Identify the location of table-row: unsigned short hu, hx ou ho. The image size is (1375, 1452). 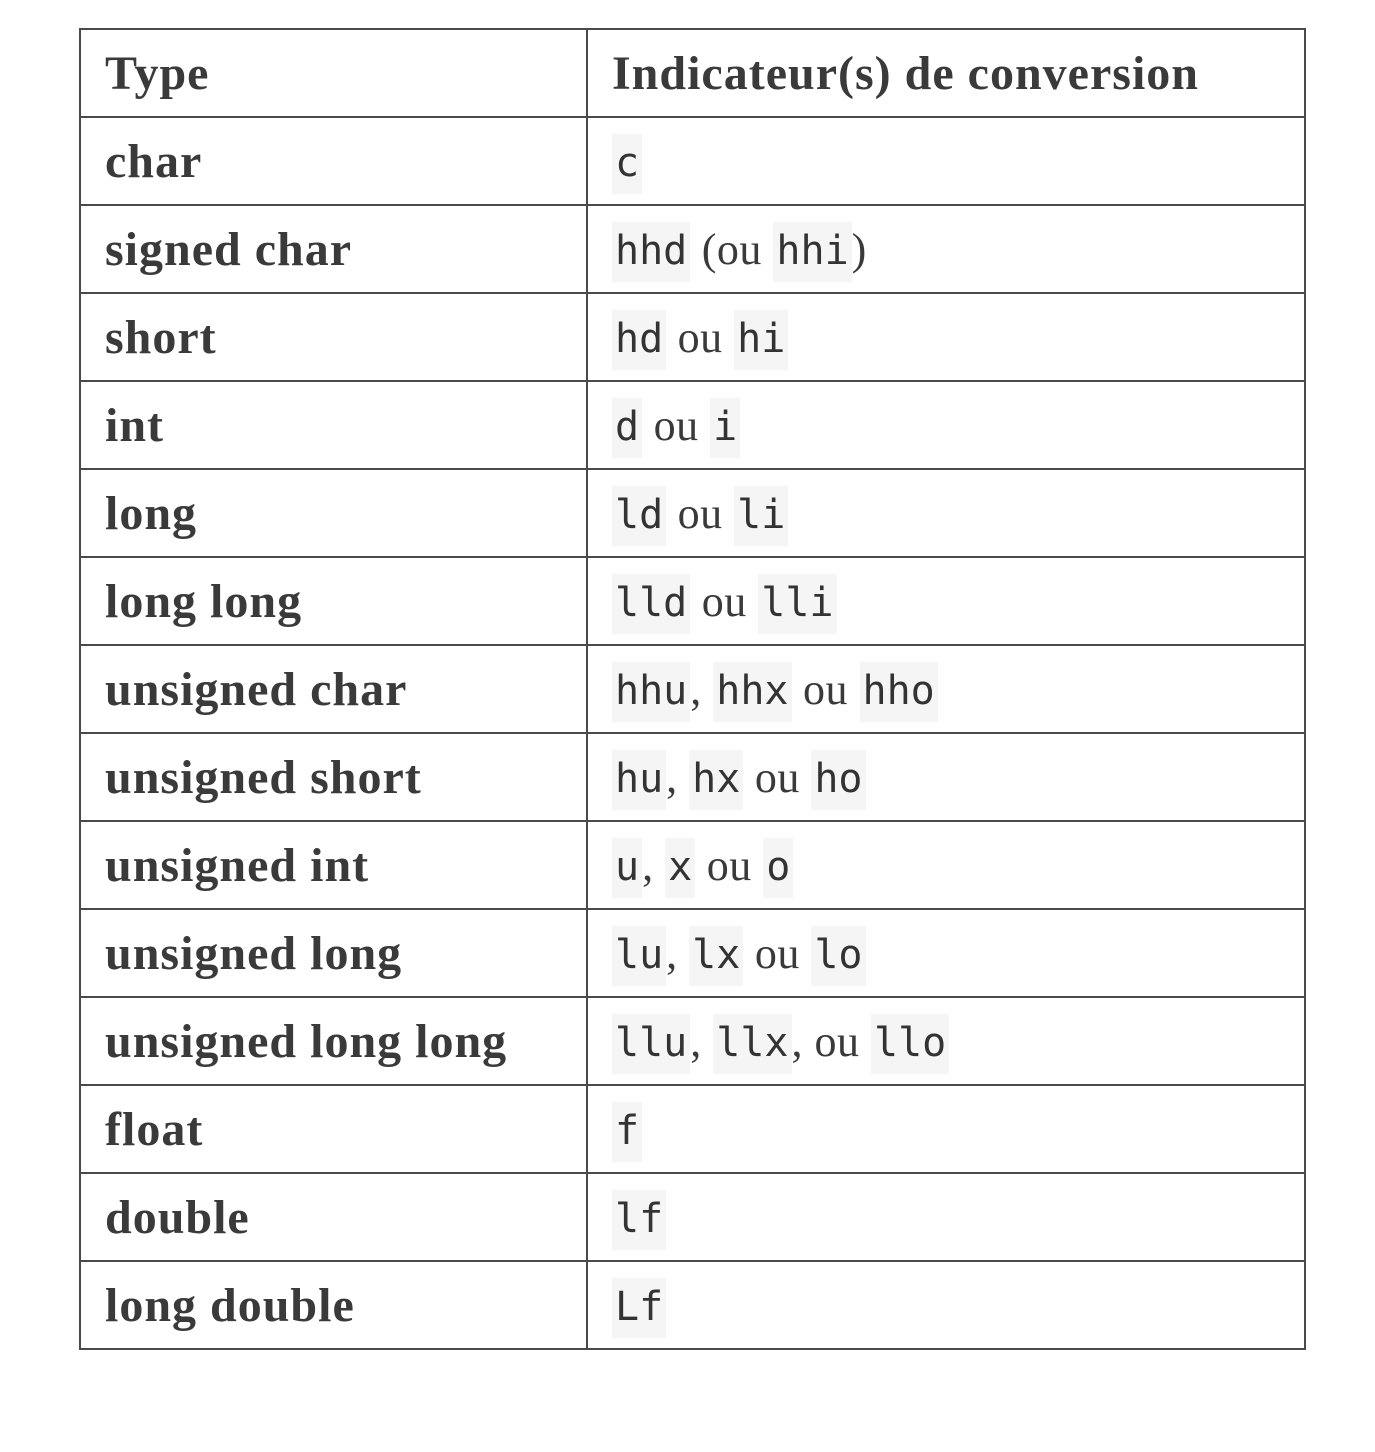
(692, 777).